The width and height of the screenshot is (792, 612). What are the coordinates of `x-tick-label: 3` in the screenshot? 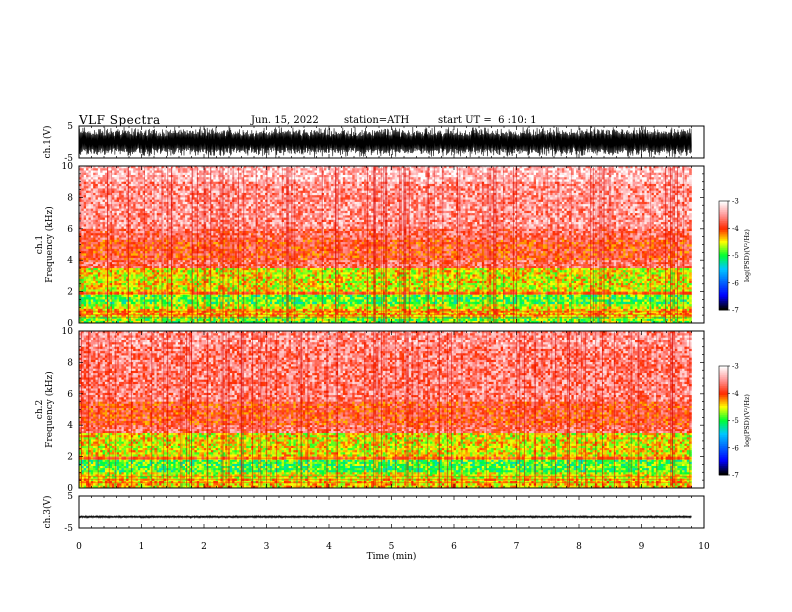 It's located at (267, 547).